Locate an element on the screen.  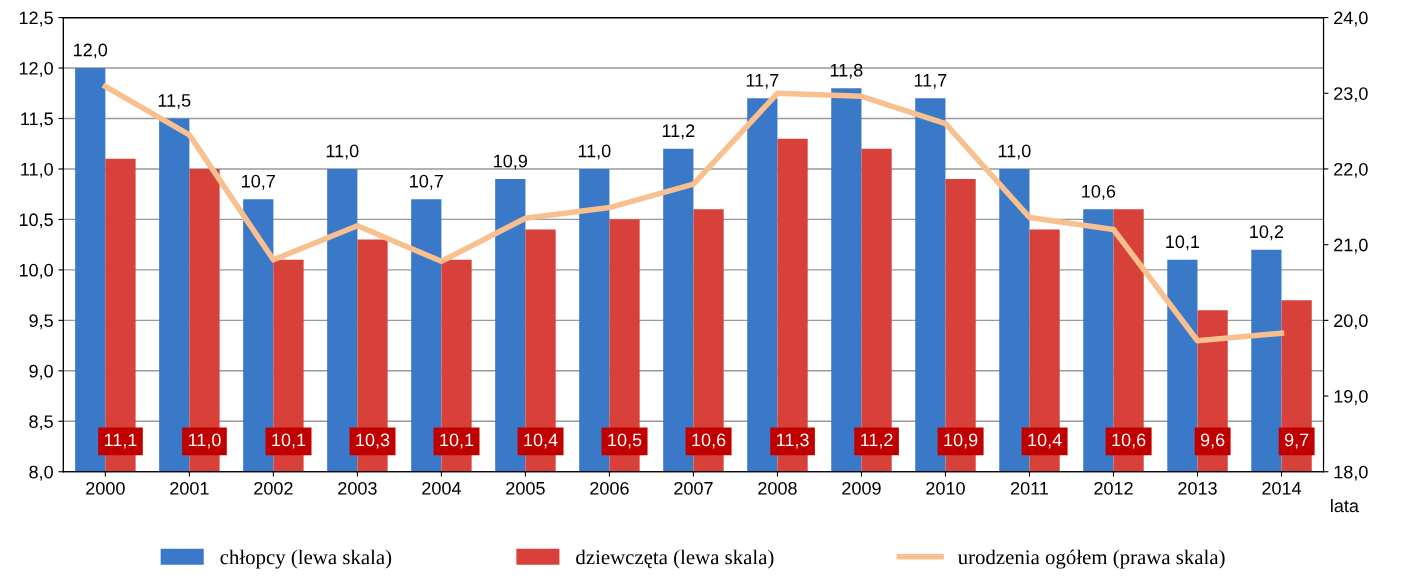
data-label: 9,6 is located at coordinates (1212, 441).